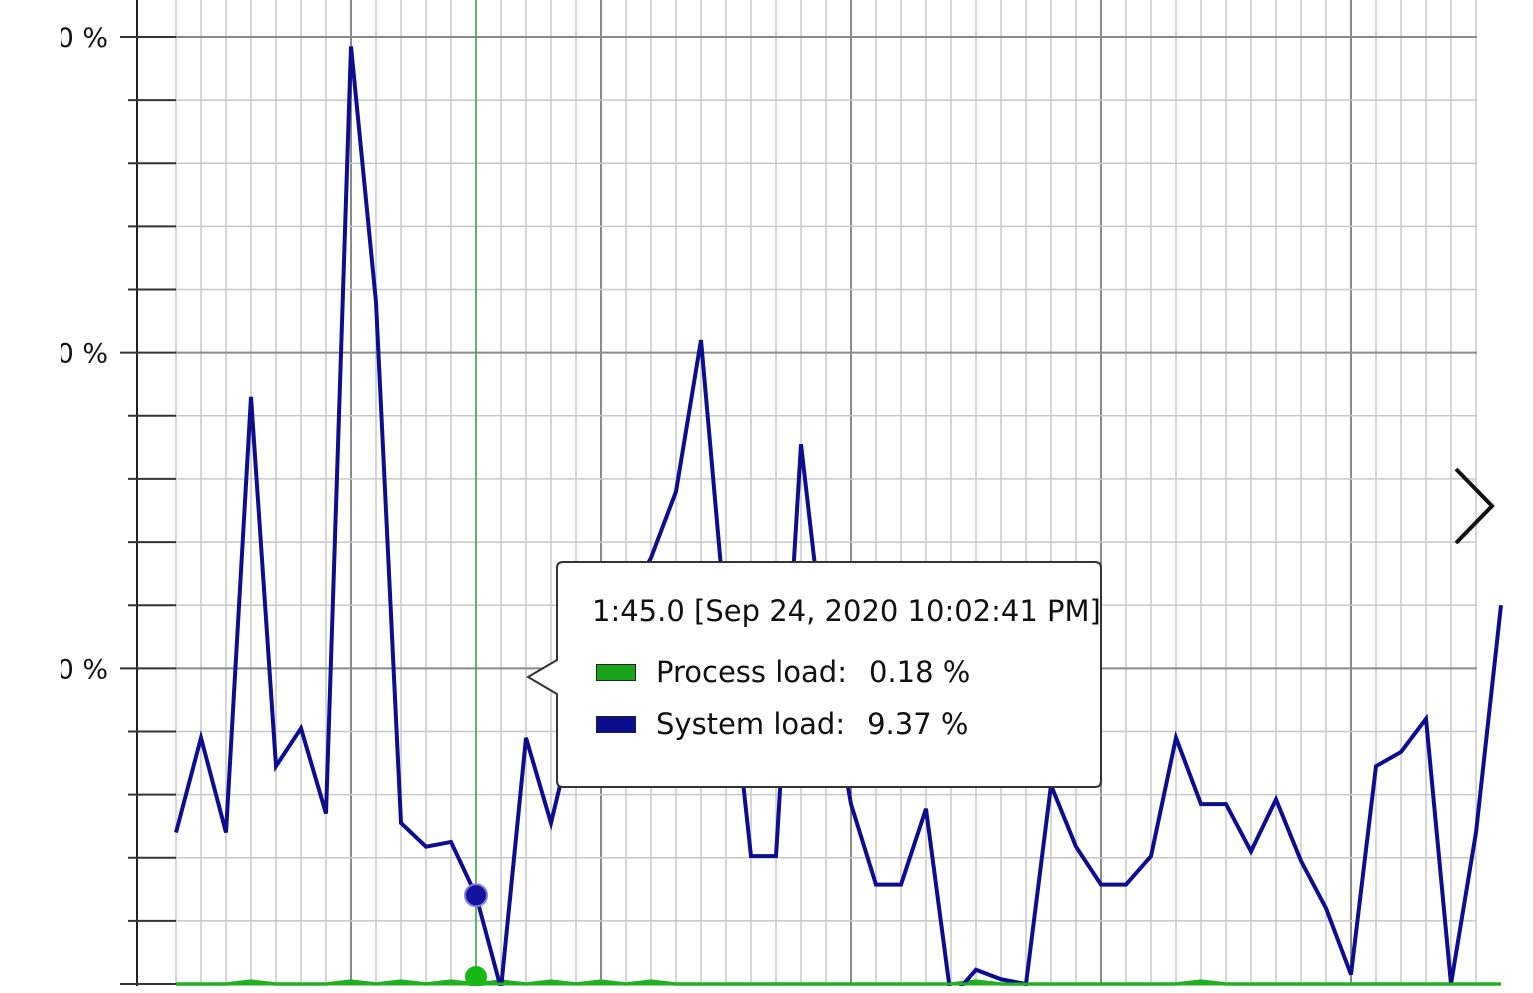 Image resolution: width=1533 pixels, height=993 pixels. Describe the element at coordinates (751, 672) in the screenshot. I see `process-load-label: Process load:` at that location.